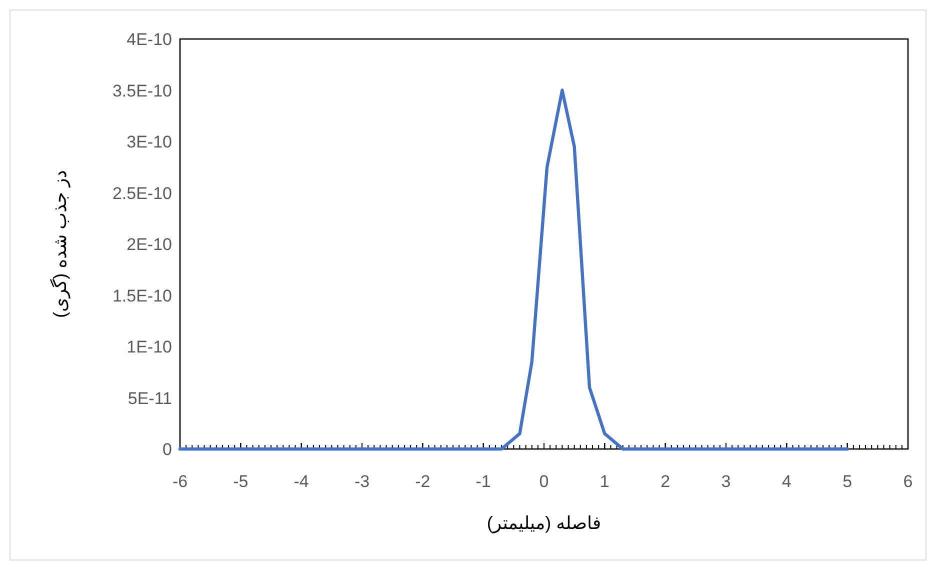  What do you see at coordinates (149, 39) in the screenshot?
I see `y-tick-label: 4E-10` at bounding box center [149, 39].